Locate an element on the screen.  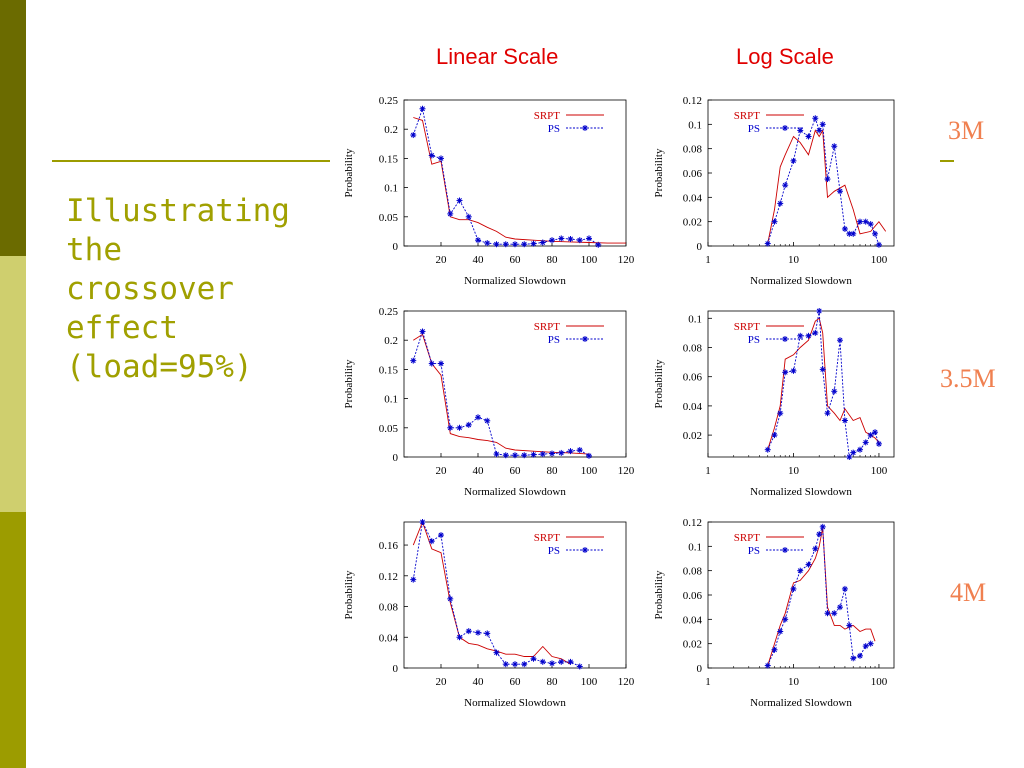
plot-frame is located at coordinates (515, 595).